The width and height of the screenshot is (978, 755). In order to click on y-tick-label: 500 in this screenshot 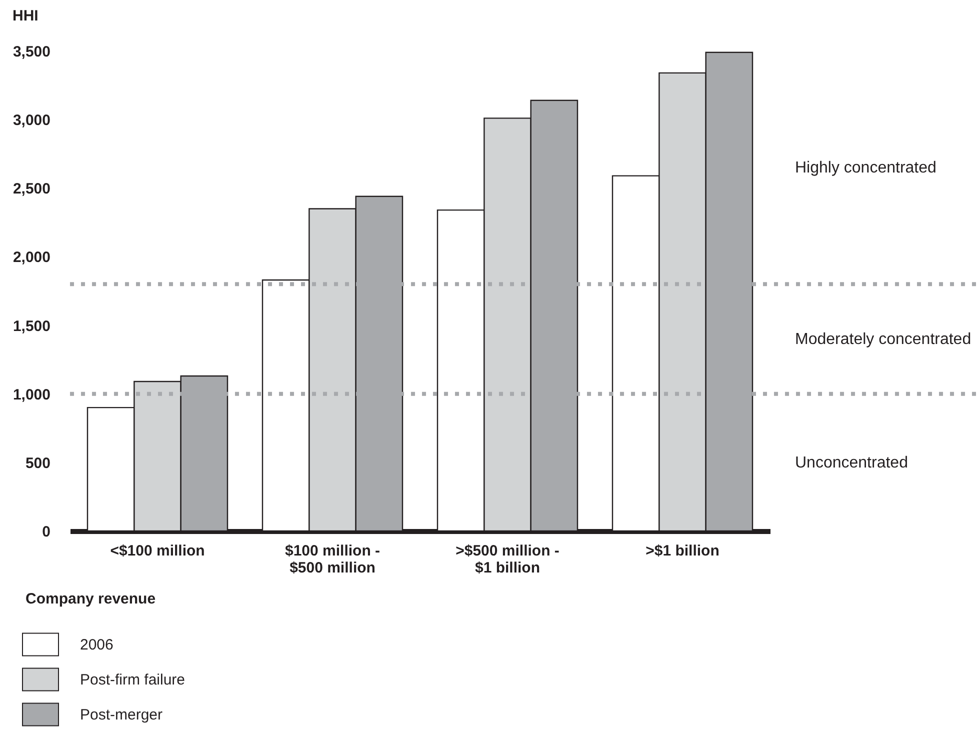, I will do `click(37, 463)`.